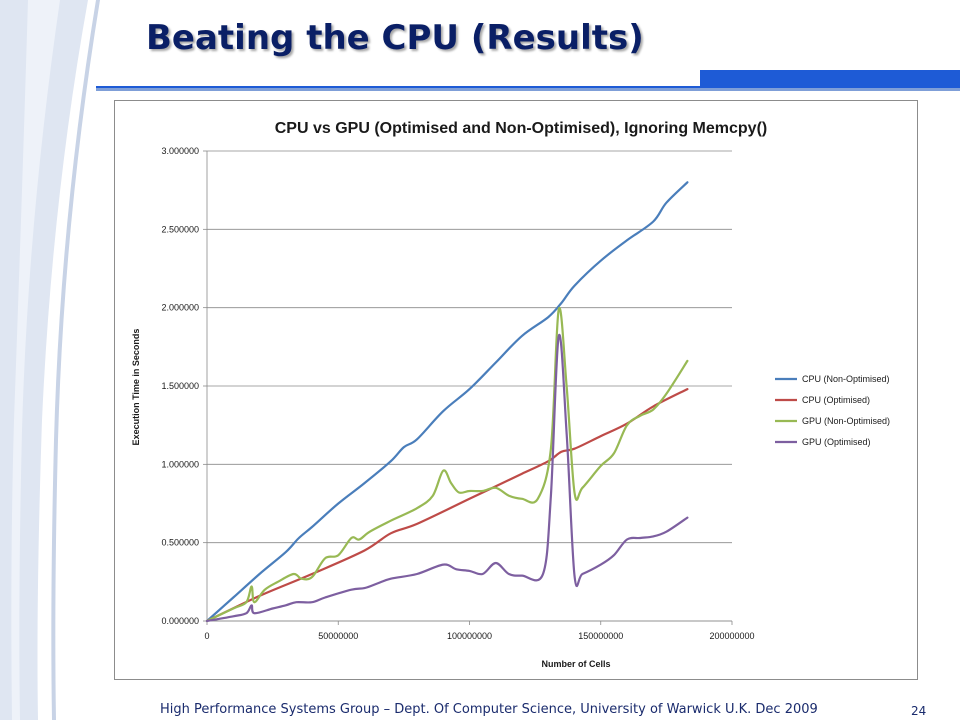  What do you see at coordinates (180, 543) in the screenshot?
I see `y-tick-label: 0.500000` at bounding box center [180, 543].